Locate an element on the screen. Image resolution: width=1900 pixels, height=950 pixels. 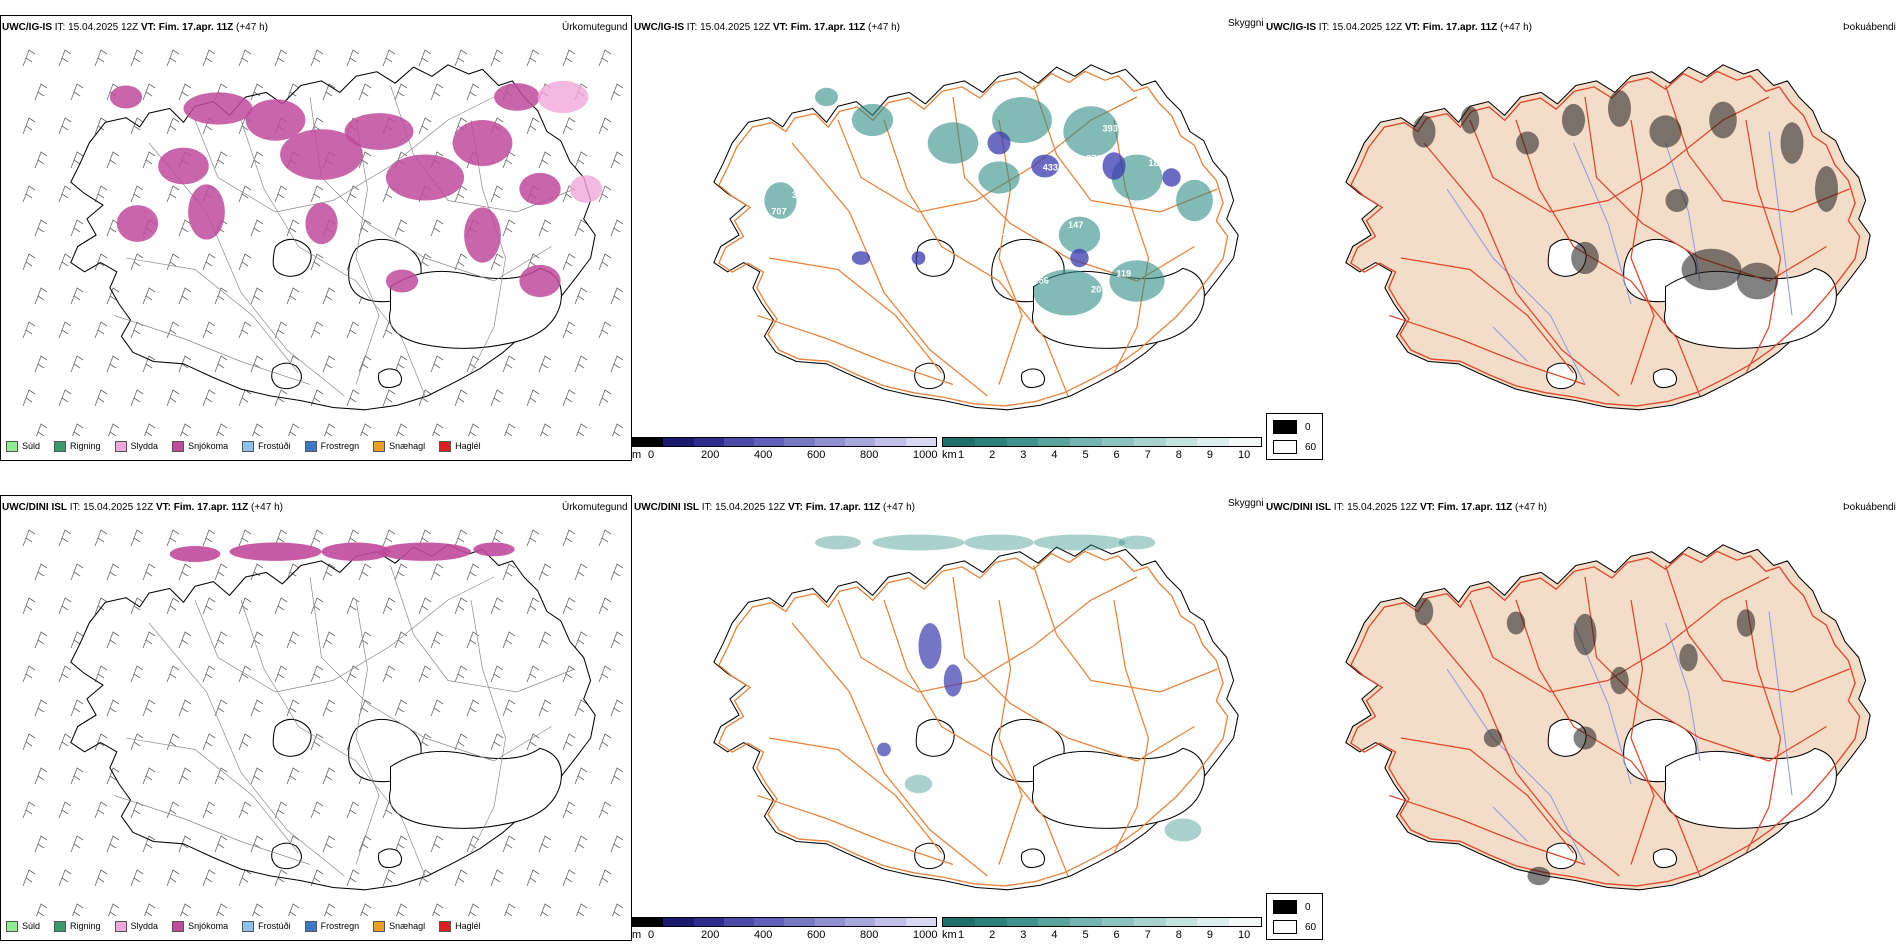
colorbar-tick-label: 3 is located at coordinates (1023, 455).